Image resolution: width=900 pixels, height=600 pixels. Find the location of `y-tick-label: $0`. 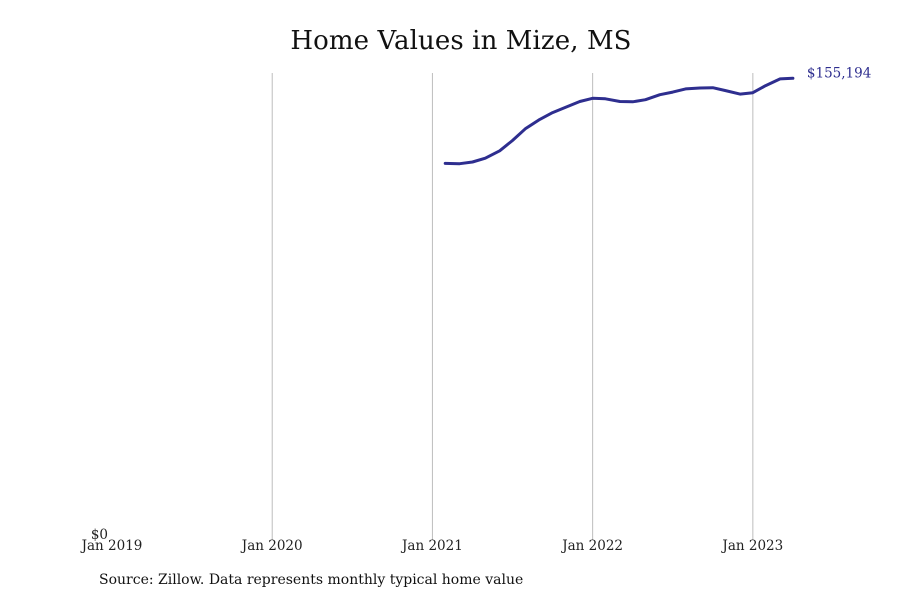

y-tick-label: $0 is located at coordinates (99, 535).